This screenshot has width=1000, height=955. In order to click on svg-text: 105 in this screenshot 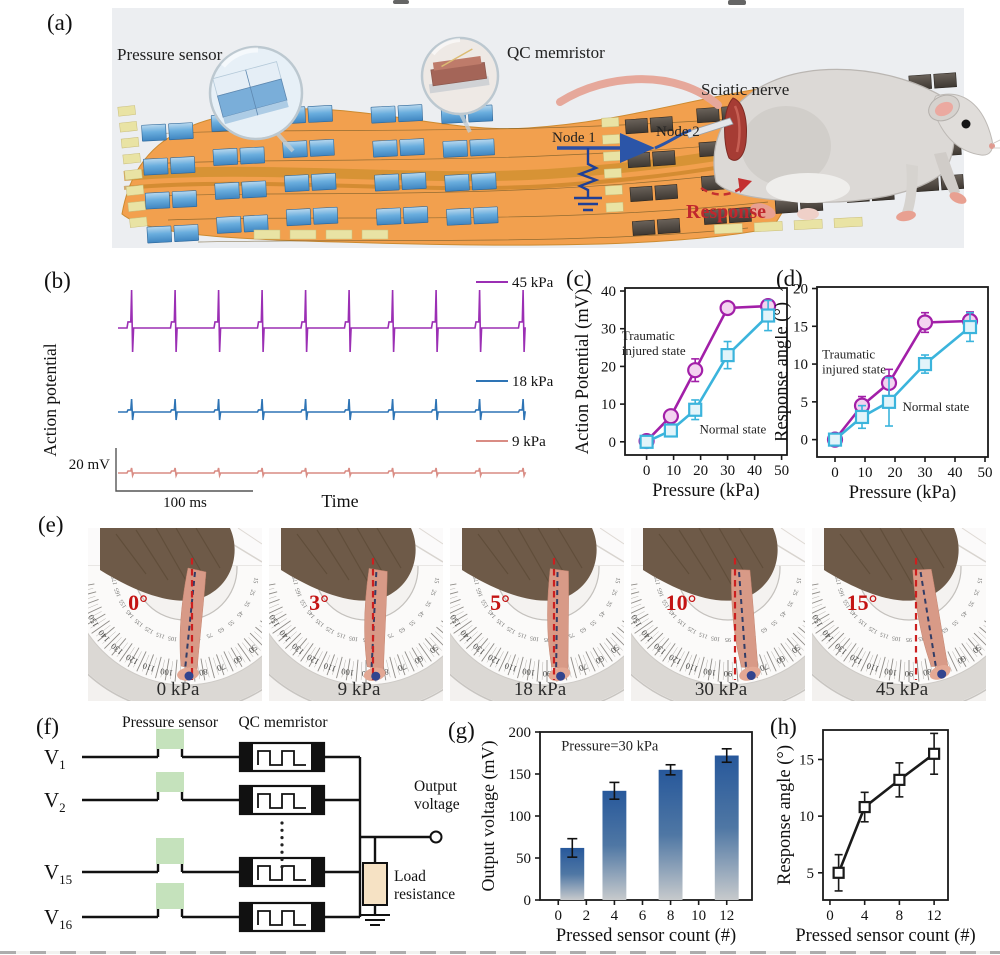, I will do `click(716, 637)`.